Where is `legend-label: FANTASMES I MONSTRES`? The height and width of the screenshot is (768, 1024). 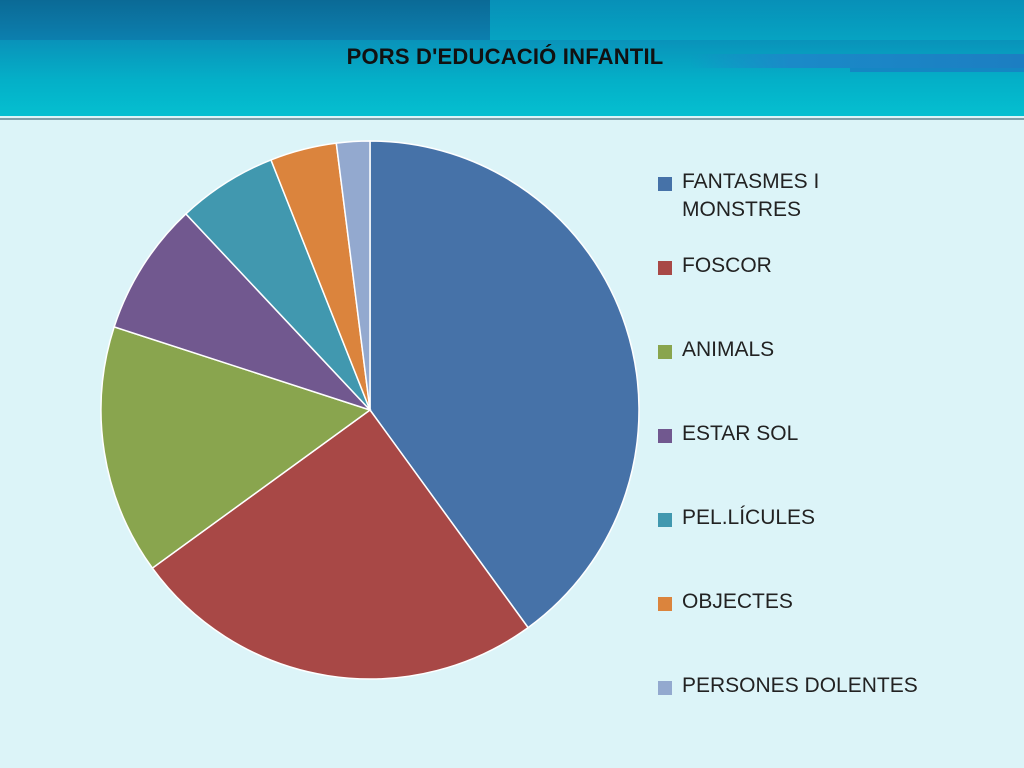 legend-label: FANTASMES I MONSTRES is located at coordinates (751, 195).